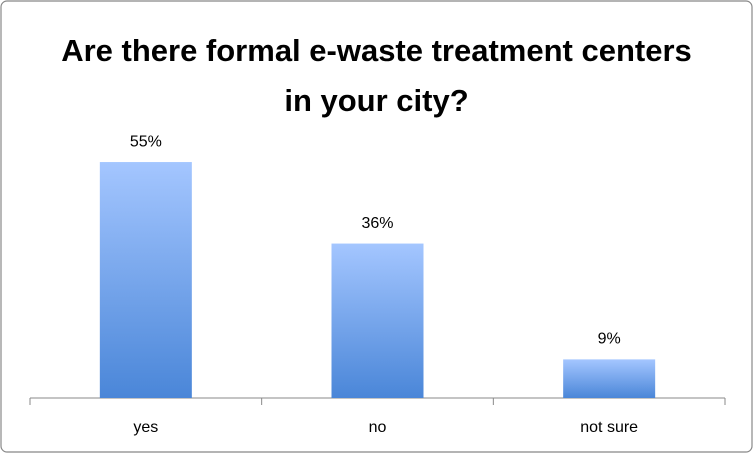 The width and height of the screenshot is (753, 453). I want to click on value-label: 36%, so click(377, 223).